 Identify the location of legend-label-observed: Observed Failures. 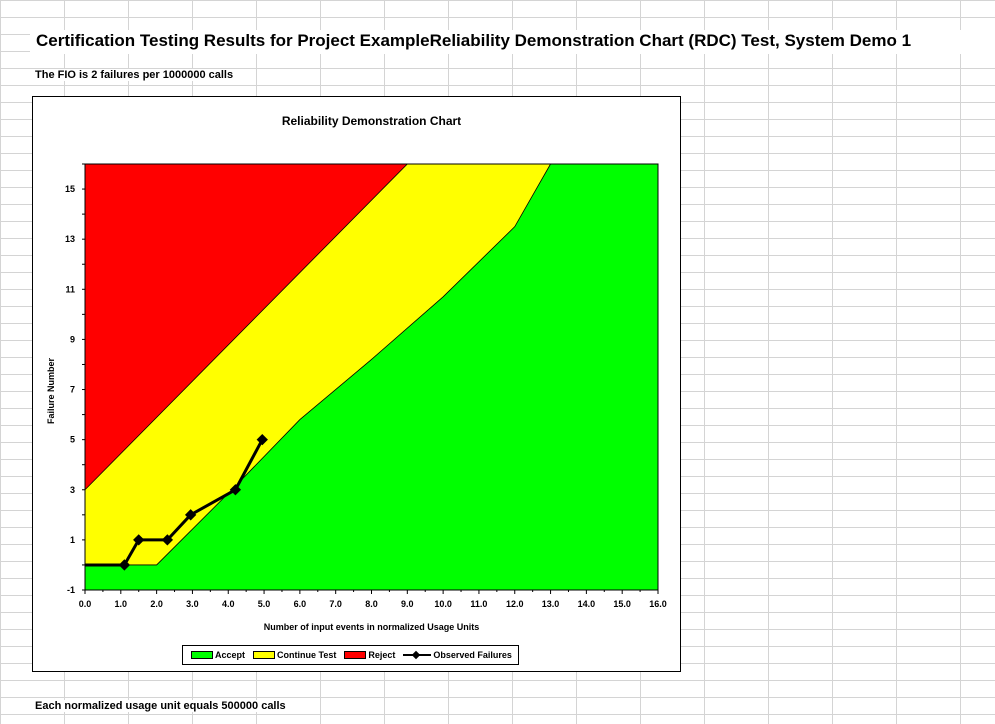
(472, 655).